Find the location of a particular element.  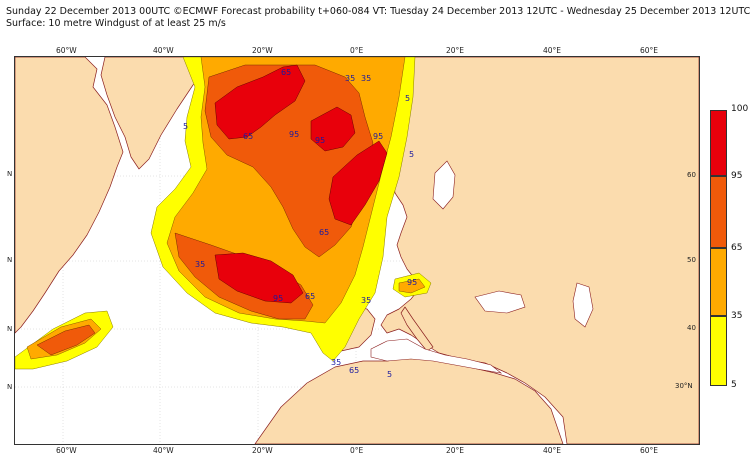

top-lon-tick: 60°E is located at coordinates (649, 50).